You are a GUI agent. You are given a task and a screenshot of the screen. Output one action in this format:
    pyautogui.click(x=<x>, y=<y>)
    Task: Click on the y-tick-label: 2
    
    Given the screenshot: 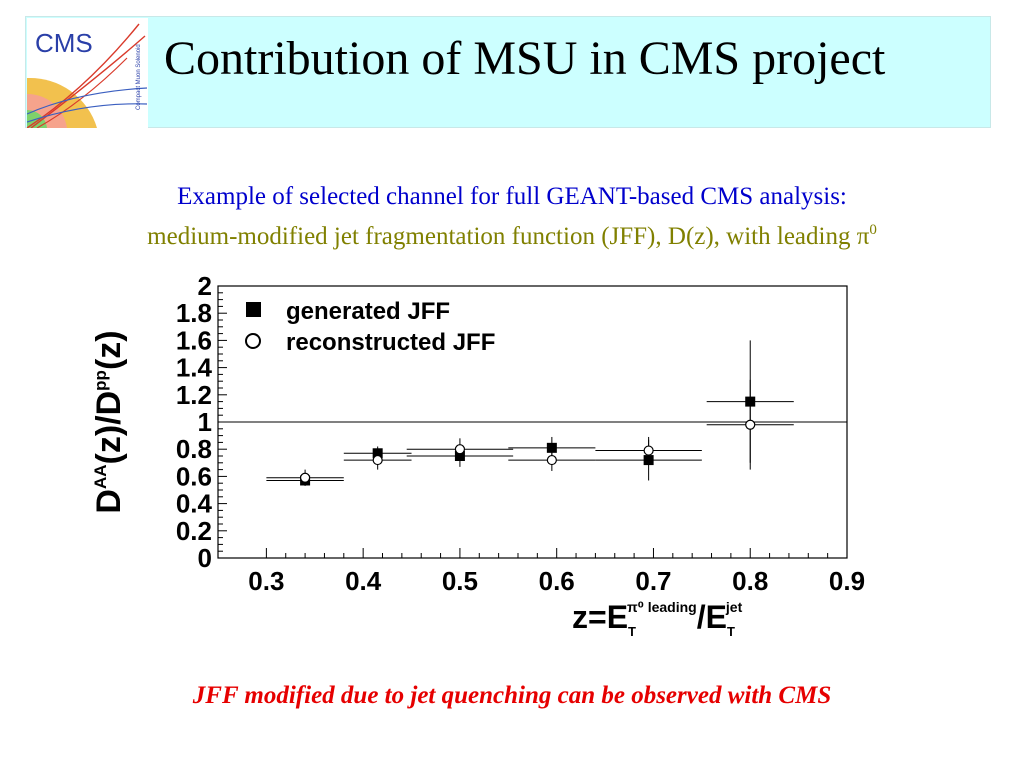 What is the action you would take?
    pyautogui.click(x=205, y=286)
    